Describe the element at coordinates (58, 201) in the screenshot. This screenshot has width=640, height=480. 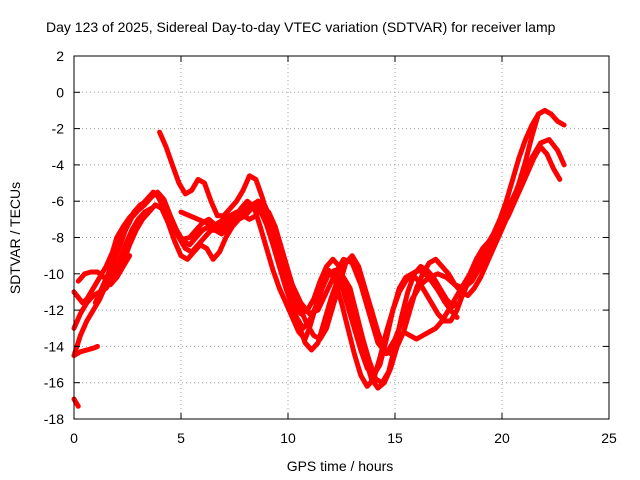
I see `y-tick-label: -6` at that location.